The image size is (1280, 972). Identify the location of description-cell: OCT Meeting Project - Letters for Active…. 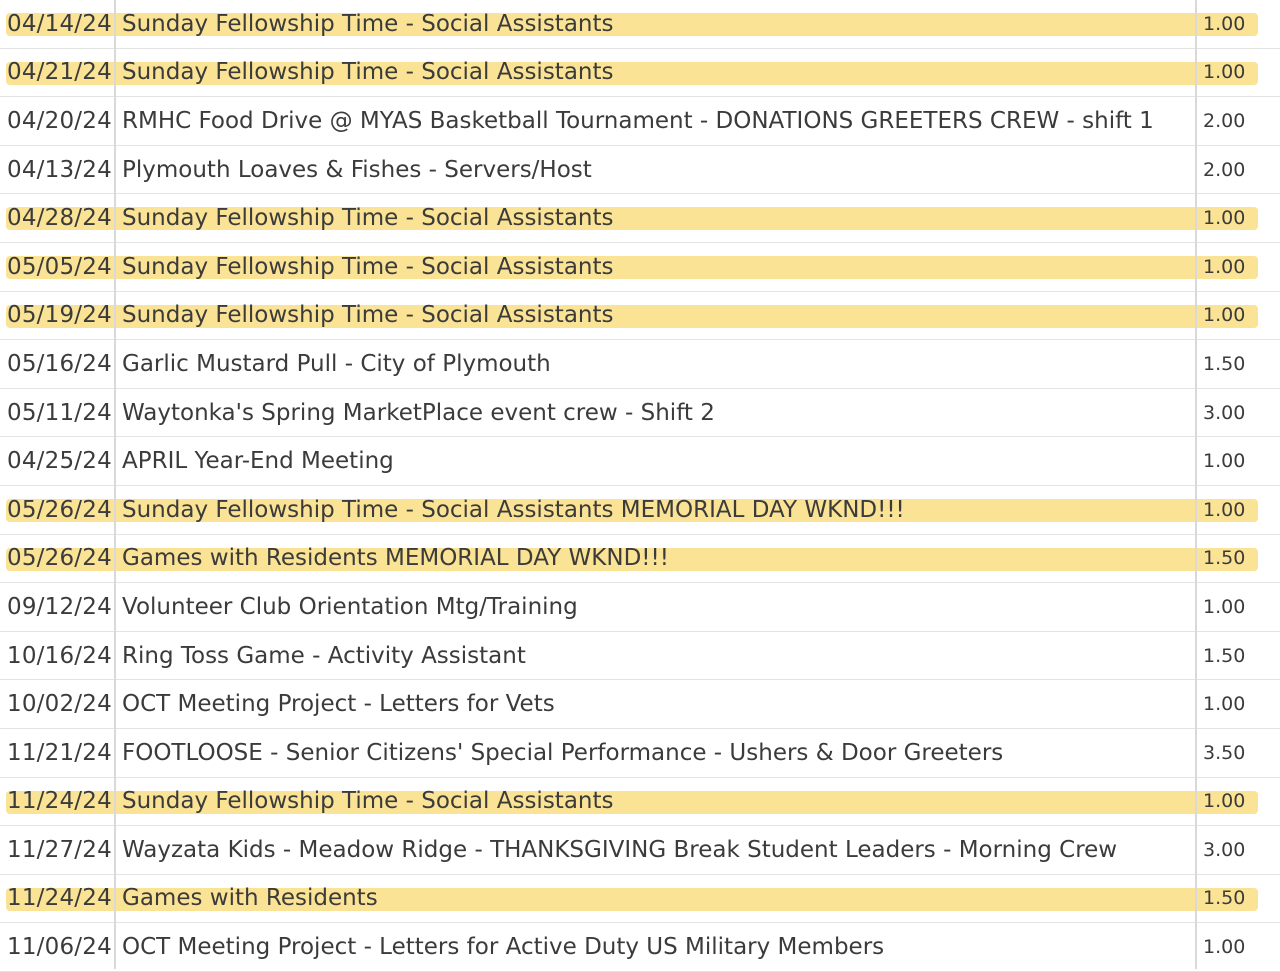
(503, 947).